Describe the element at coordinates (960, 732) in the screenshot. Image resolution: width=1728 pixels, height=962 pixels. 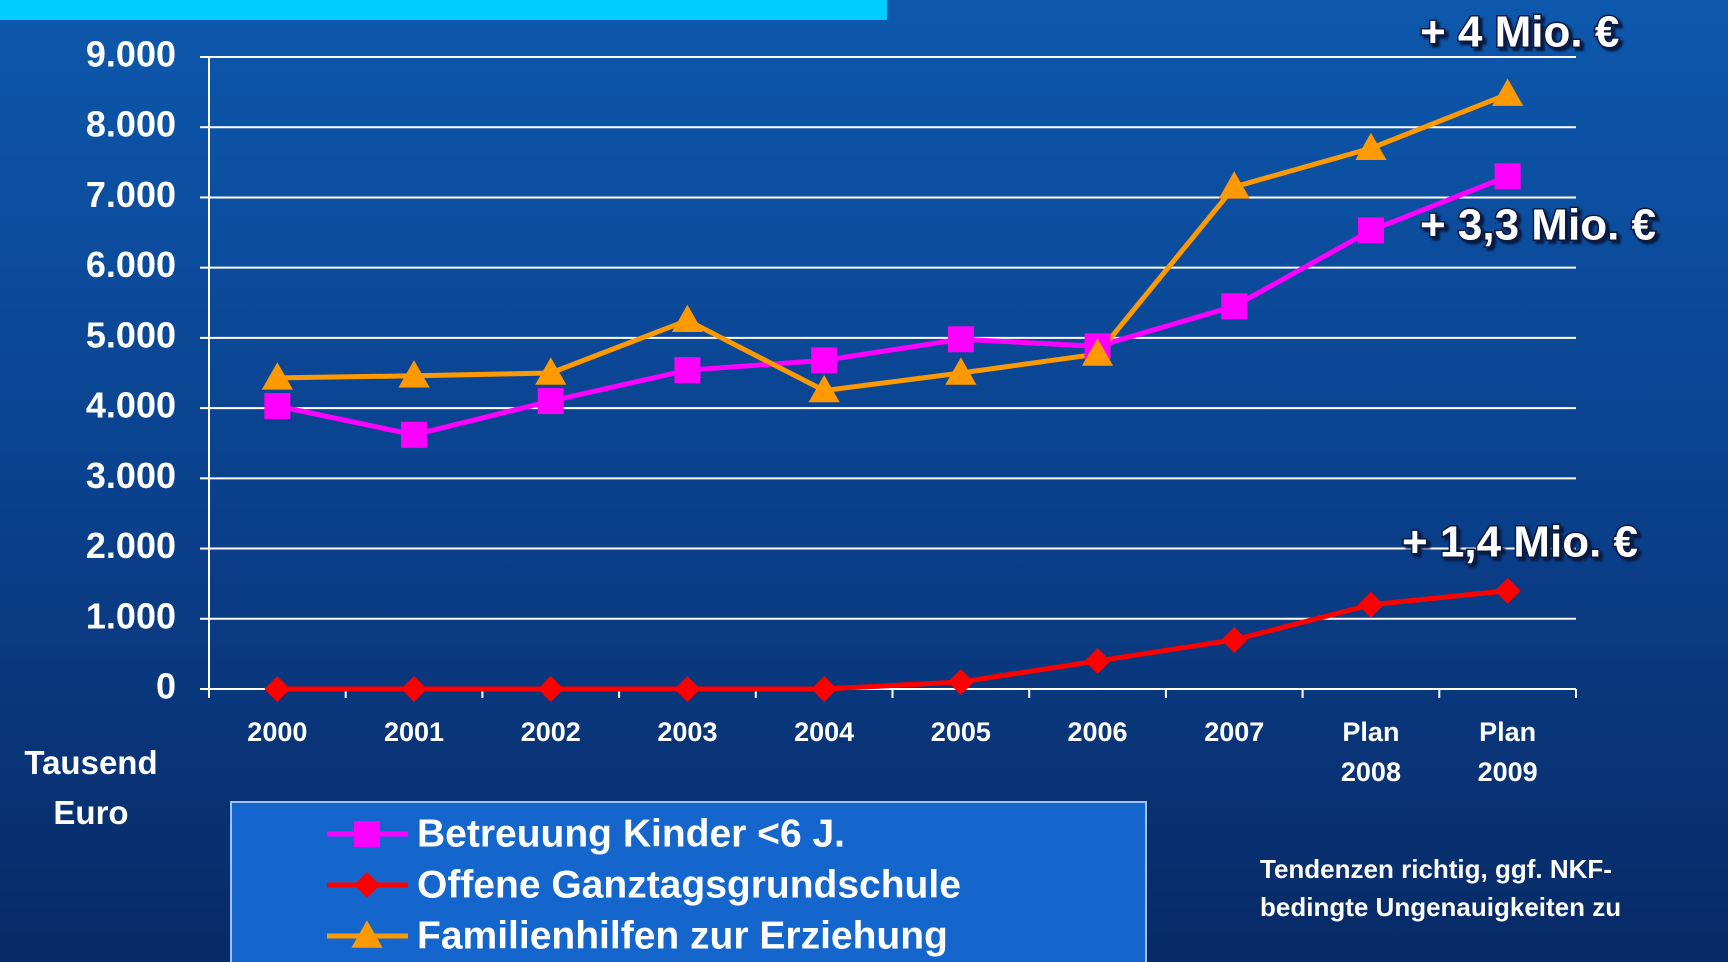
I see `x-tick-label: 2005` at that location.